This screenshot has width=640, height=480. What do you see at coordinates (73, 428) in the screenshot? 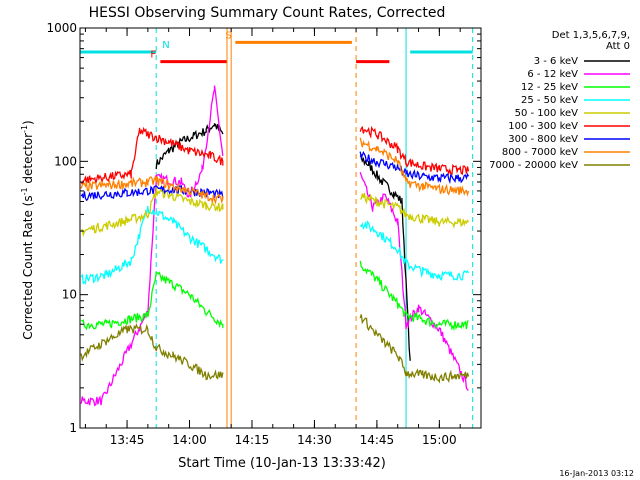
I see `y-tick-label-0: 1` at bounding box center [73, 428].